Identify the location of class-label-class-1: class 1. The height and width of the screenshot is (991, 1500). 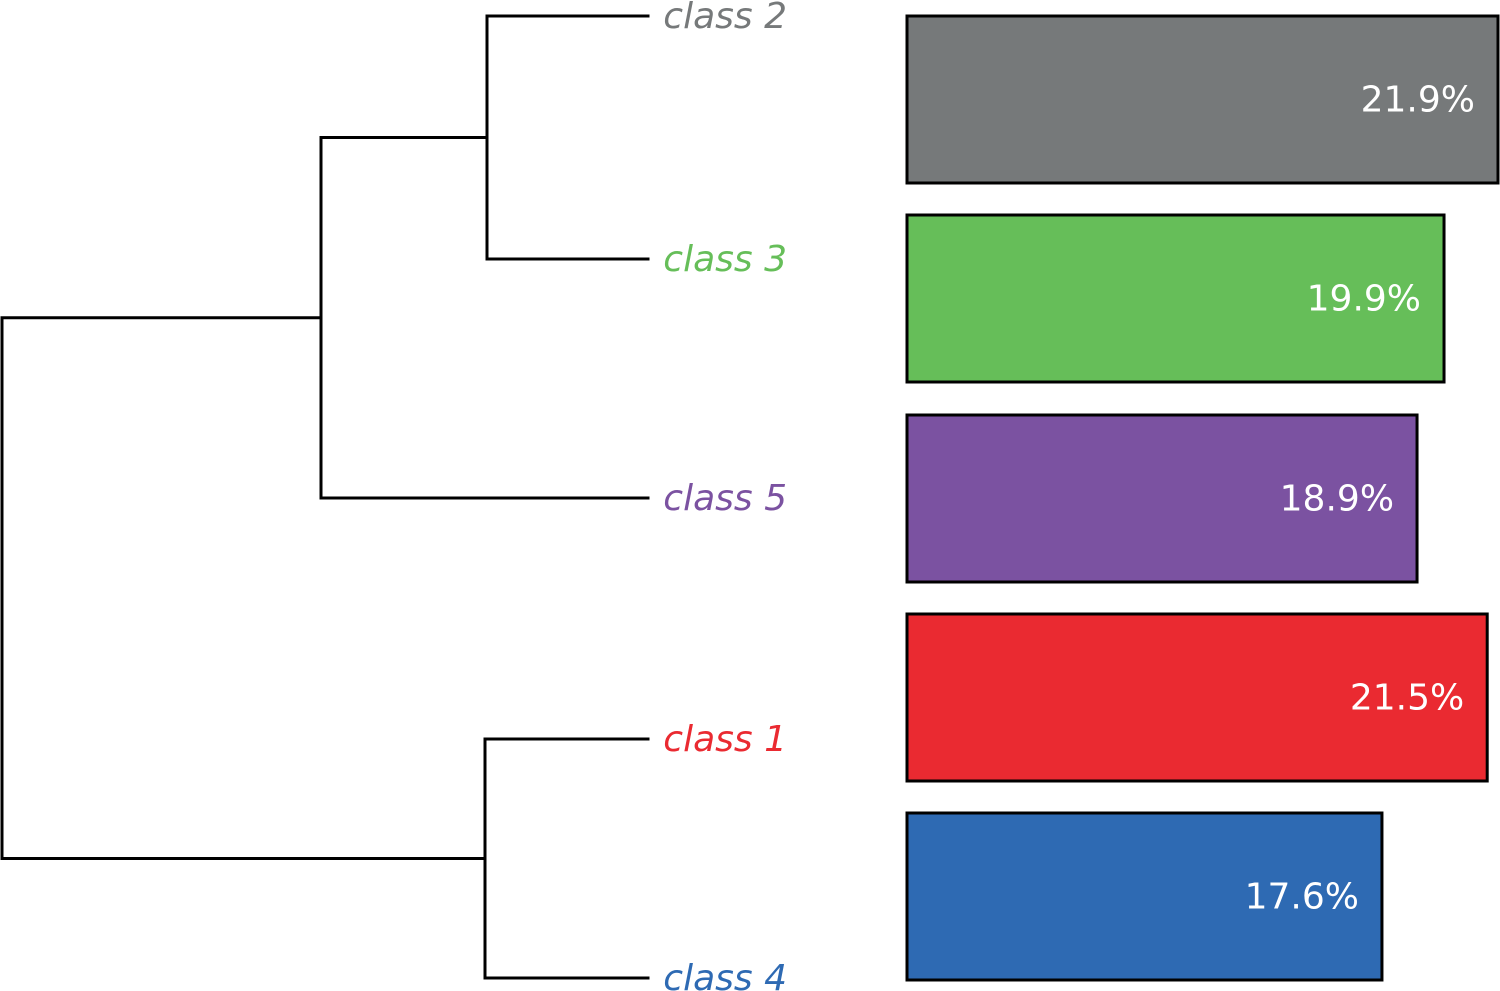
(725, 739).